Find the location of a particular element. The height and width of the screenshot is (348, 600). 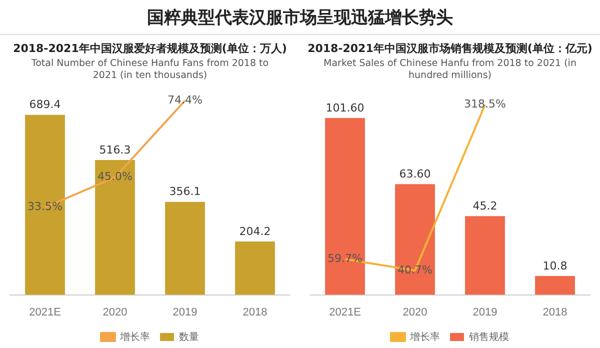

data-label: 516.3 is located at coordinates (115, 149).